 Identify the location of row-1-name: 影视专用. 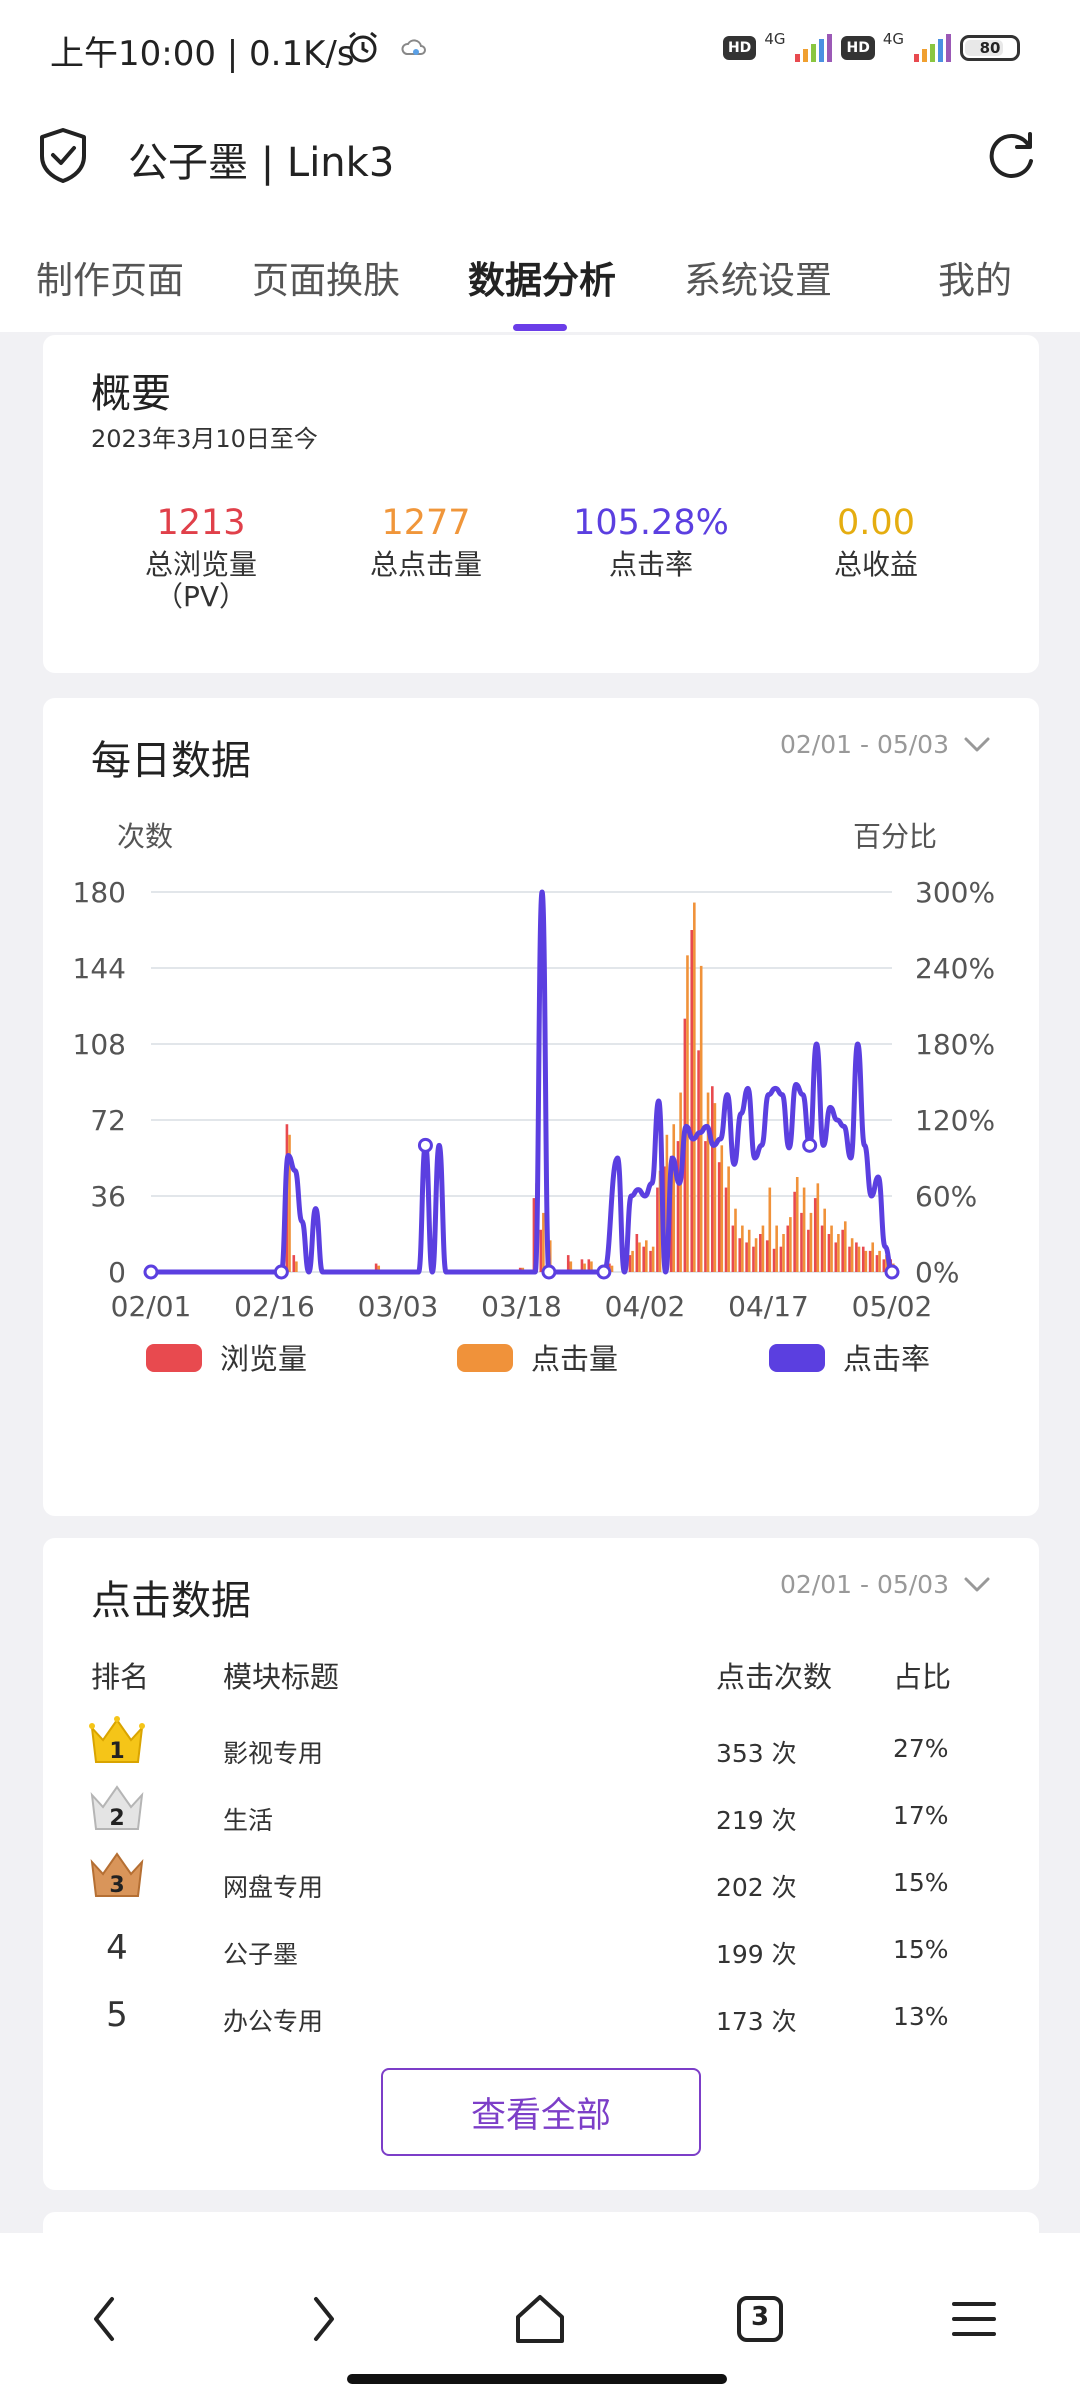
(273, 1753).